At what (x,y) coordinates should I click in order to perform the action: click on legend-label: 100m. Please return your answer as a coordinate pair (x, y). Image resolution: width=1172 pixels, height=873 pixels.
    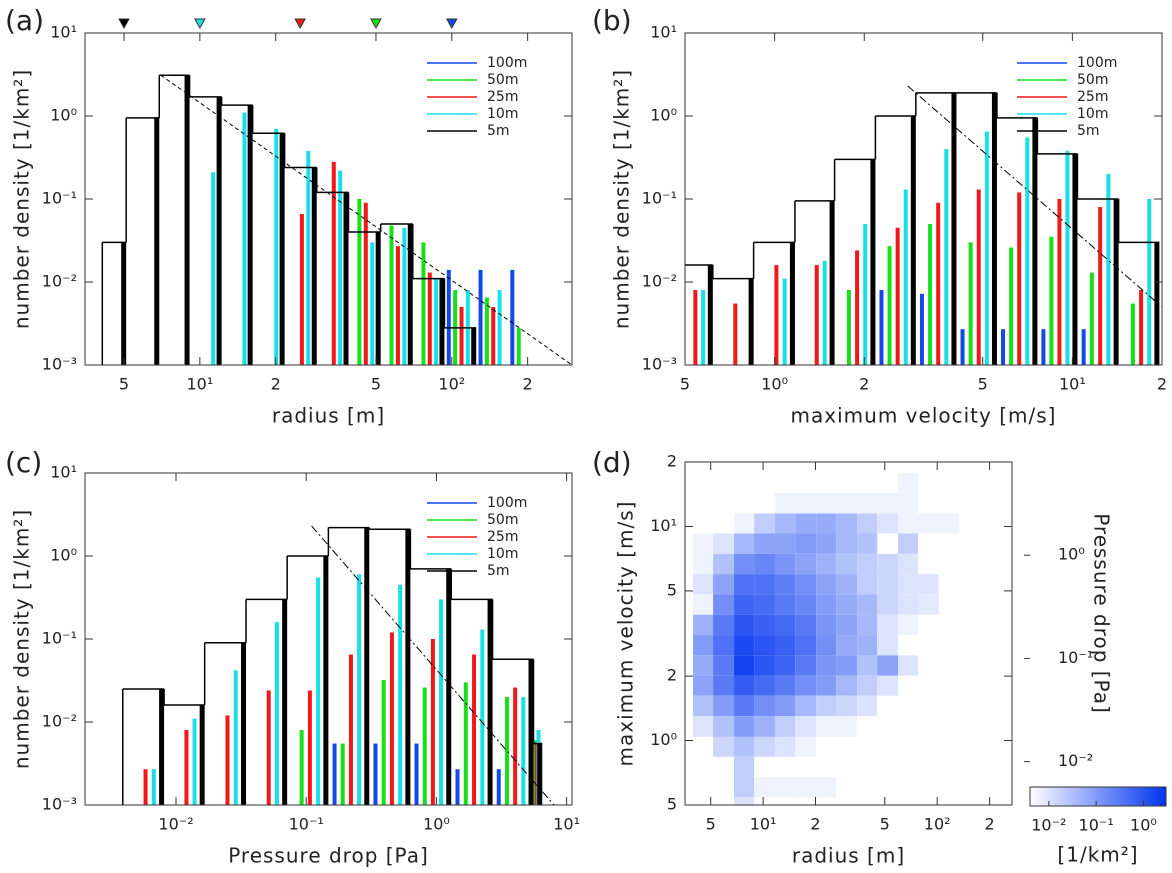
    Looking at the image, I should click on (1097, 63).